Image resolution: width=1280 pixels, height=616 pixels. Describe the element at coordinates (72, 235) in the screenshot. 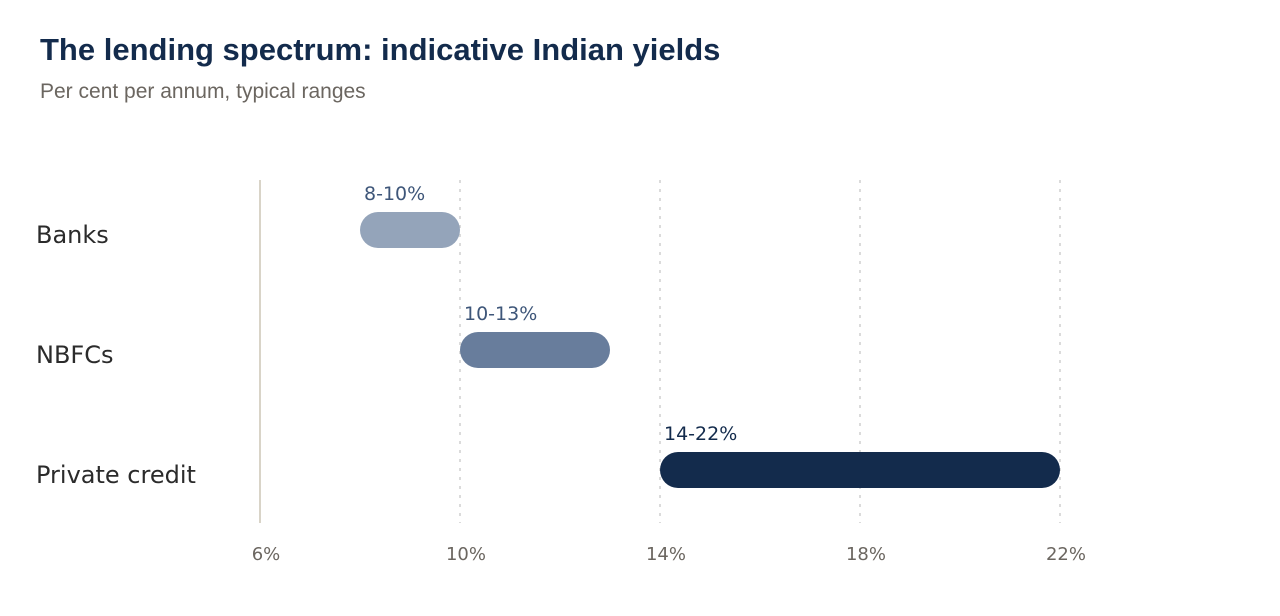

I see `category-label: Banks` at that location.